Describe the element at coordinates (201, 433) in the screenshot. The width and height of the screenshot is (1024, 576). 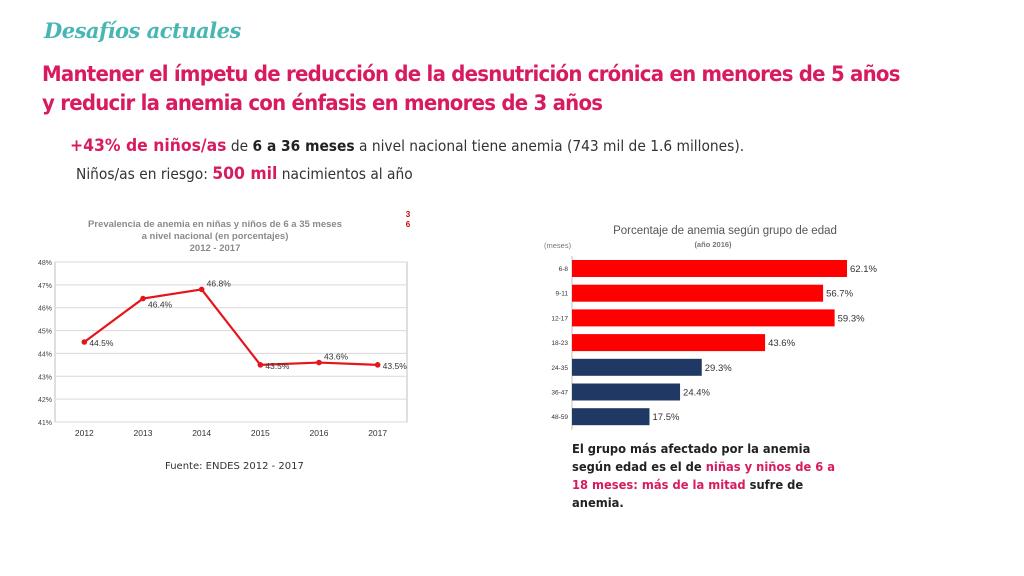
I see `x-tick-label: 2014` at that location.